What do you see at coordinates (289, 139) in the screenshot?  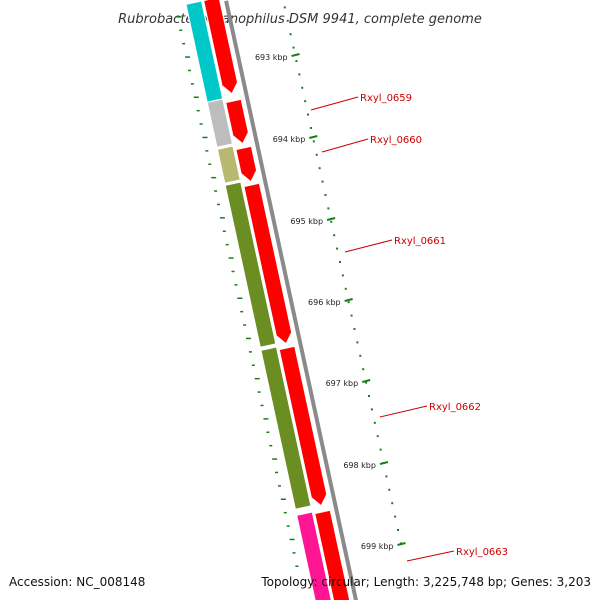 I see `ruler-tick-label: 694 kbp` at bounding box center [289, 139].